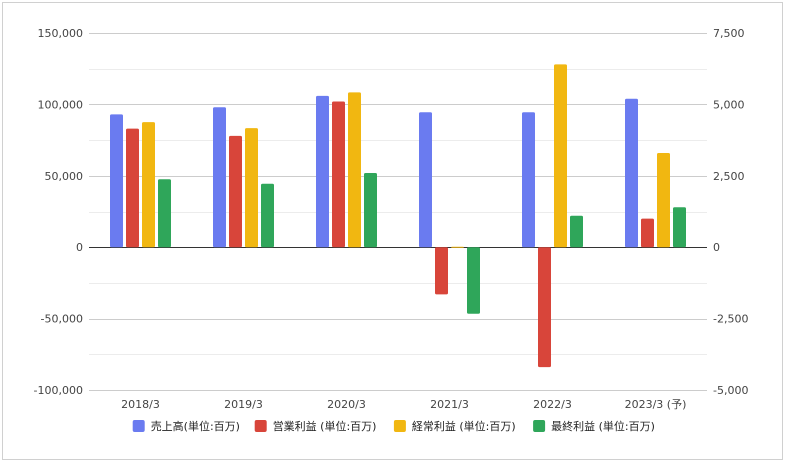 The width and height of the screenshot is (787, 464). Describe the element at coordinates (403, 404) in the screenshot. I see `x-axis: 2018/3 2019/3 2020/3 2021/3 2022/3 2023/3 (予)` at that location.